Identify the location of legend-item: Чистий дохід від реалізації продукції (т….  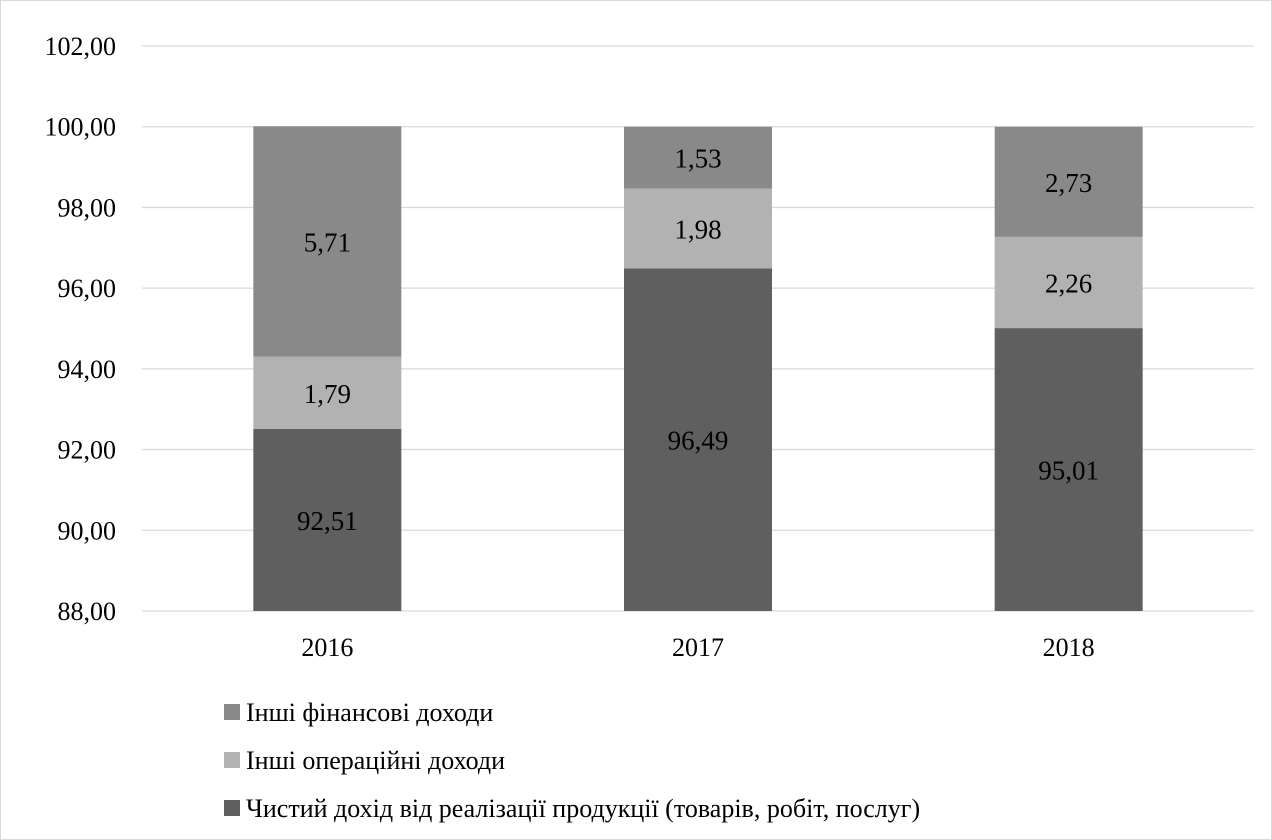
(572, 808).